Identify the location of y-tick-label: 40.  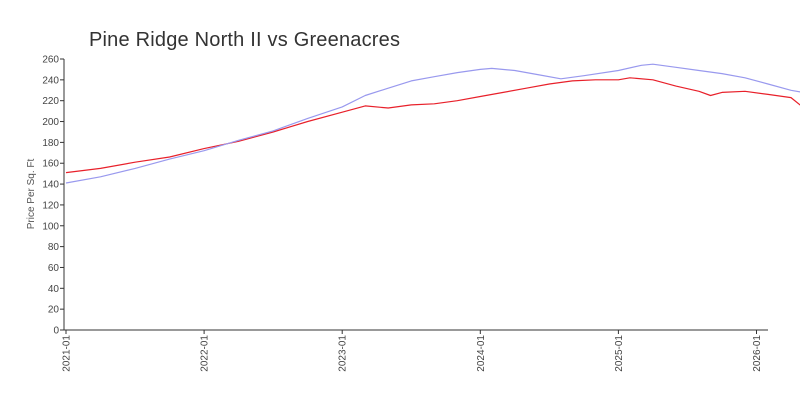
(54, 289).